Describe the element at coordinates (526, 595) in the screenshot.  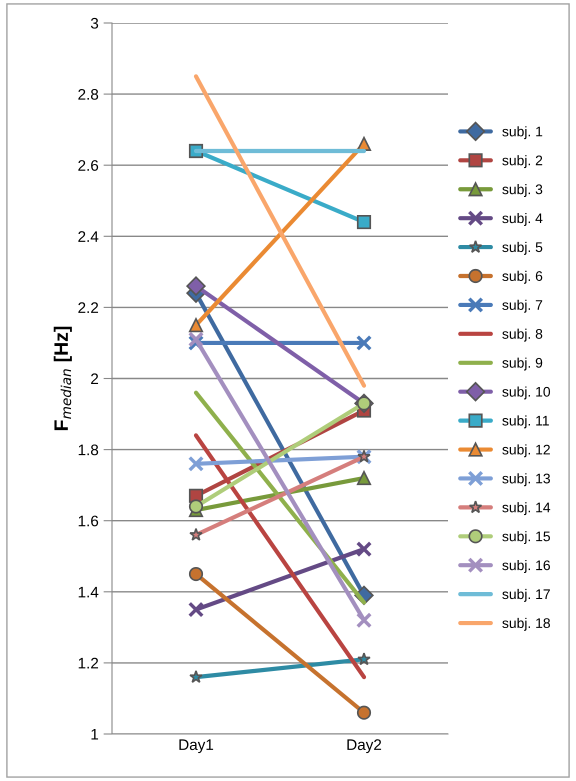
I see `legend-label: subj. 17` at that location.